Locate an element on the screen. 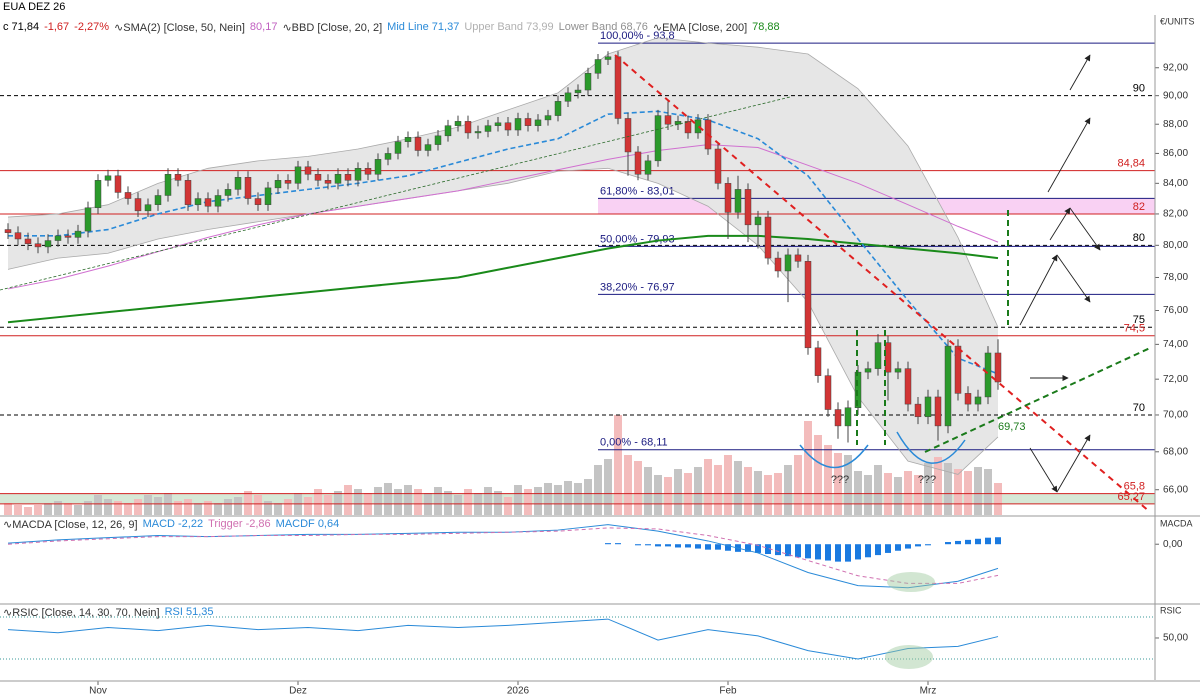 The height and width of the screenshot is (700, 1200). fib-label: 100,00% - 93,8 is located at coordinates (637, 36).